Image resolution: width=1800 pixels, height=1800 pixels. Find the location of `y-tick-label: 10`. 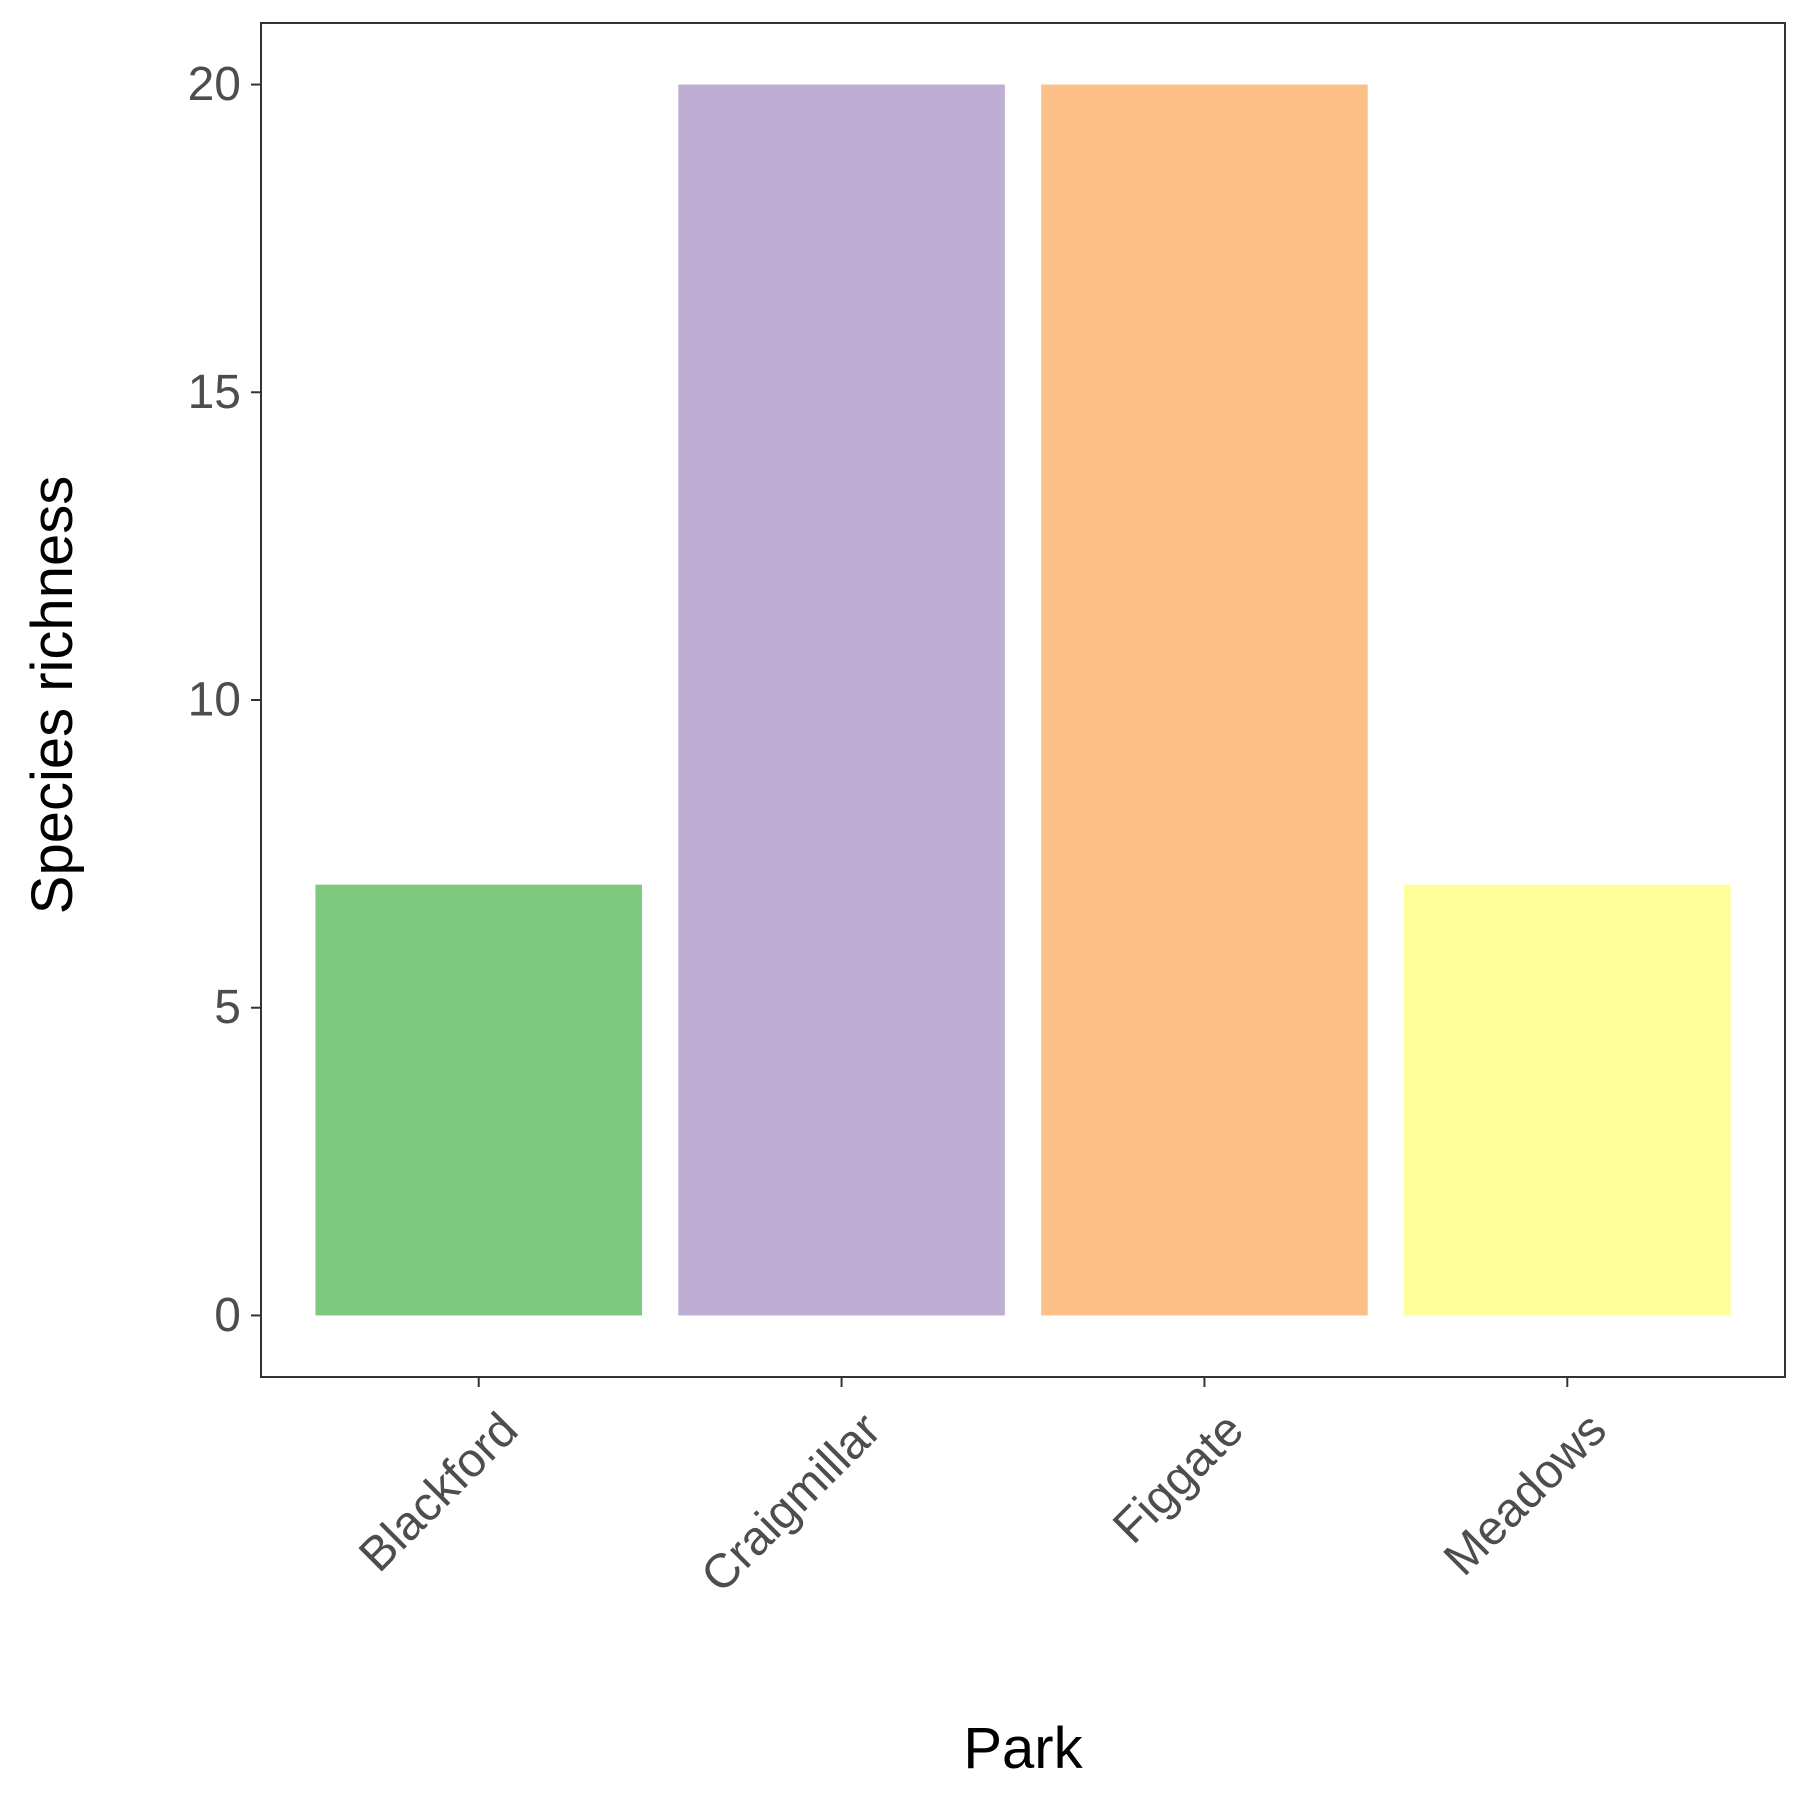

y-tick-label: 10 is located at coordinates (214, 700).